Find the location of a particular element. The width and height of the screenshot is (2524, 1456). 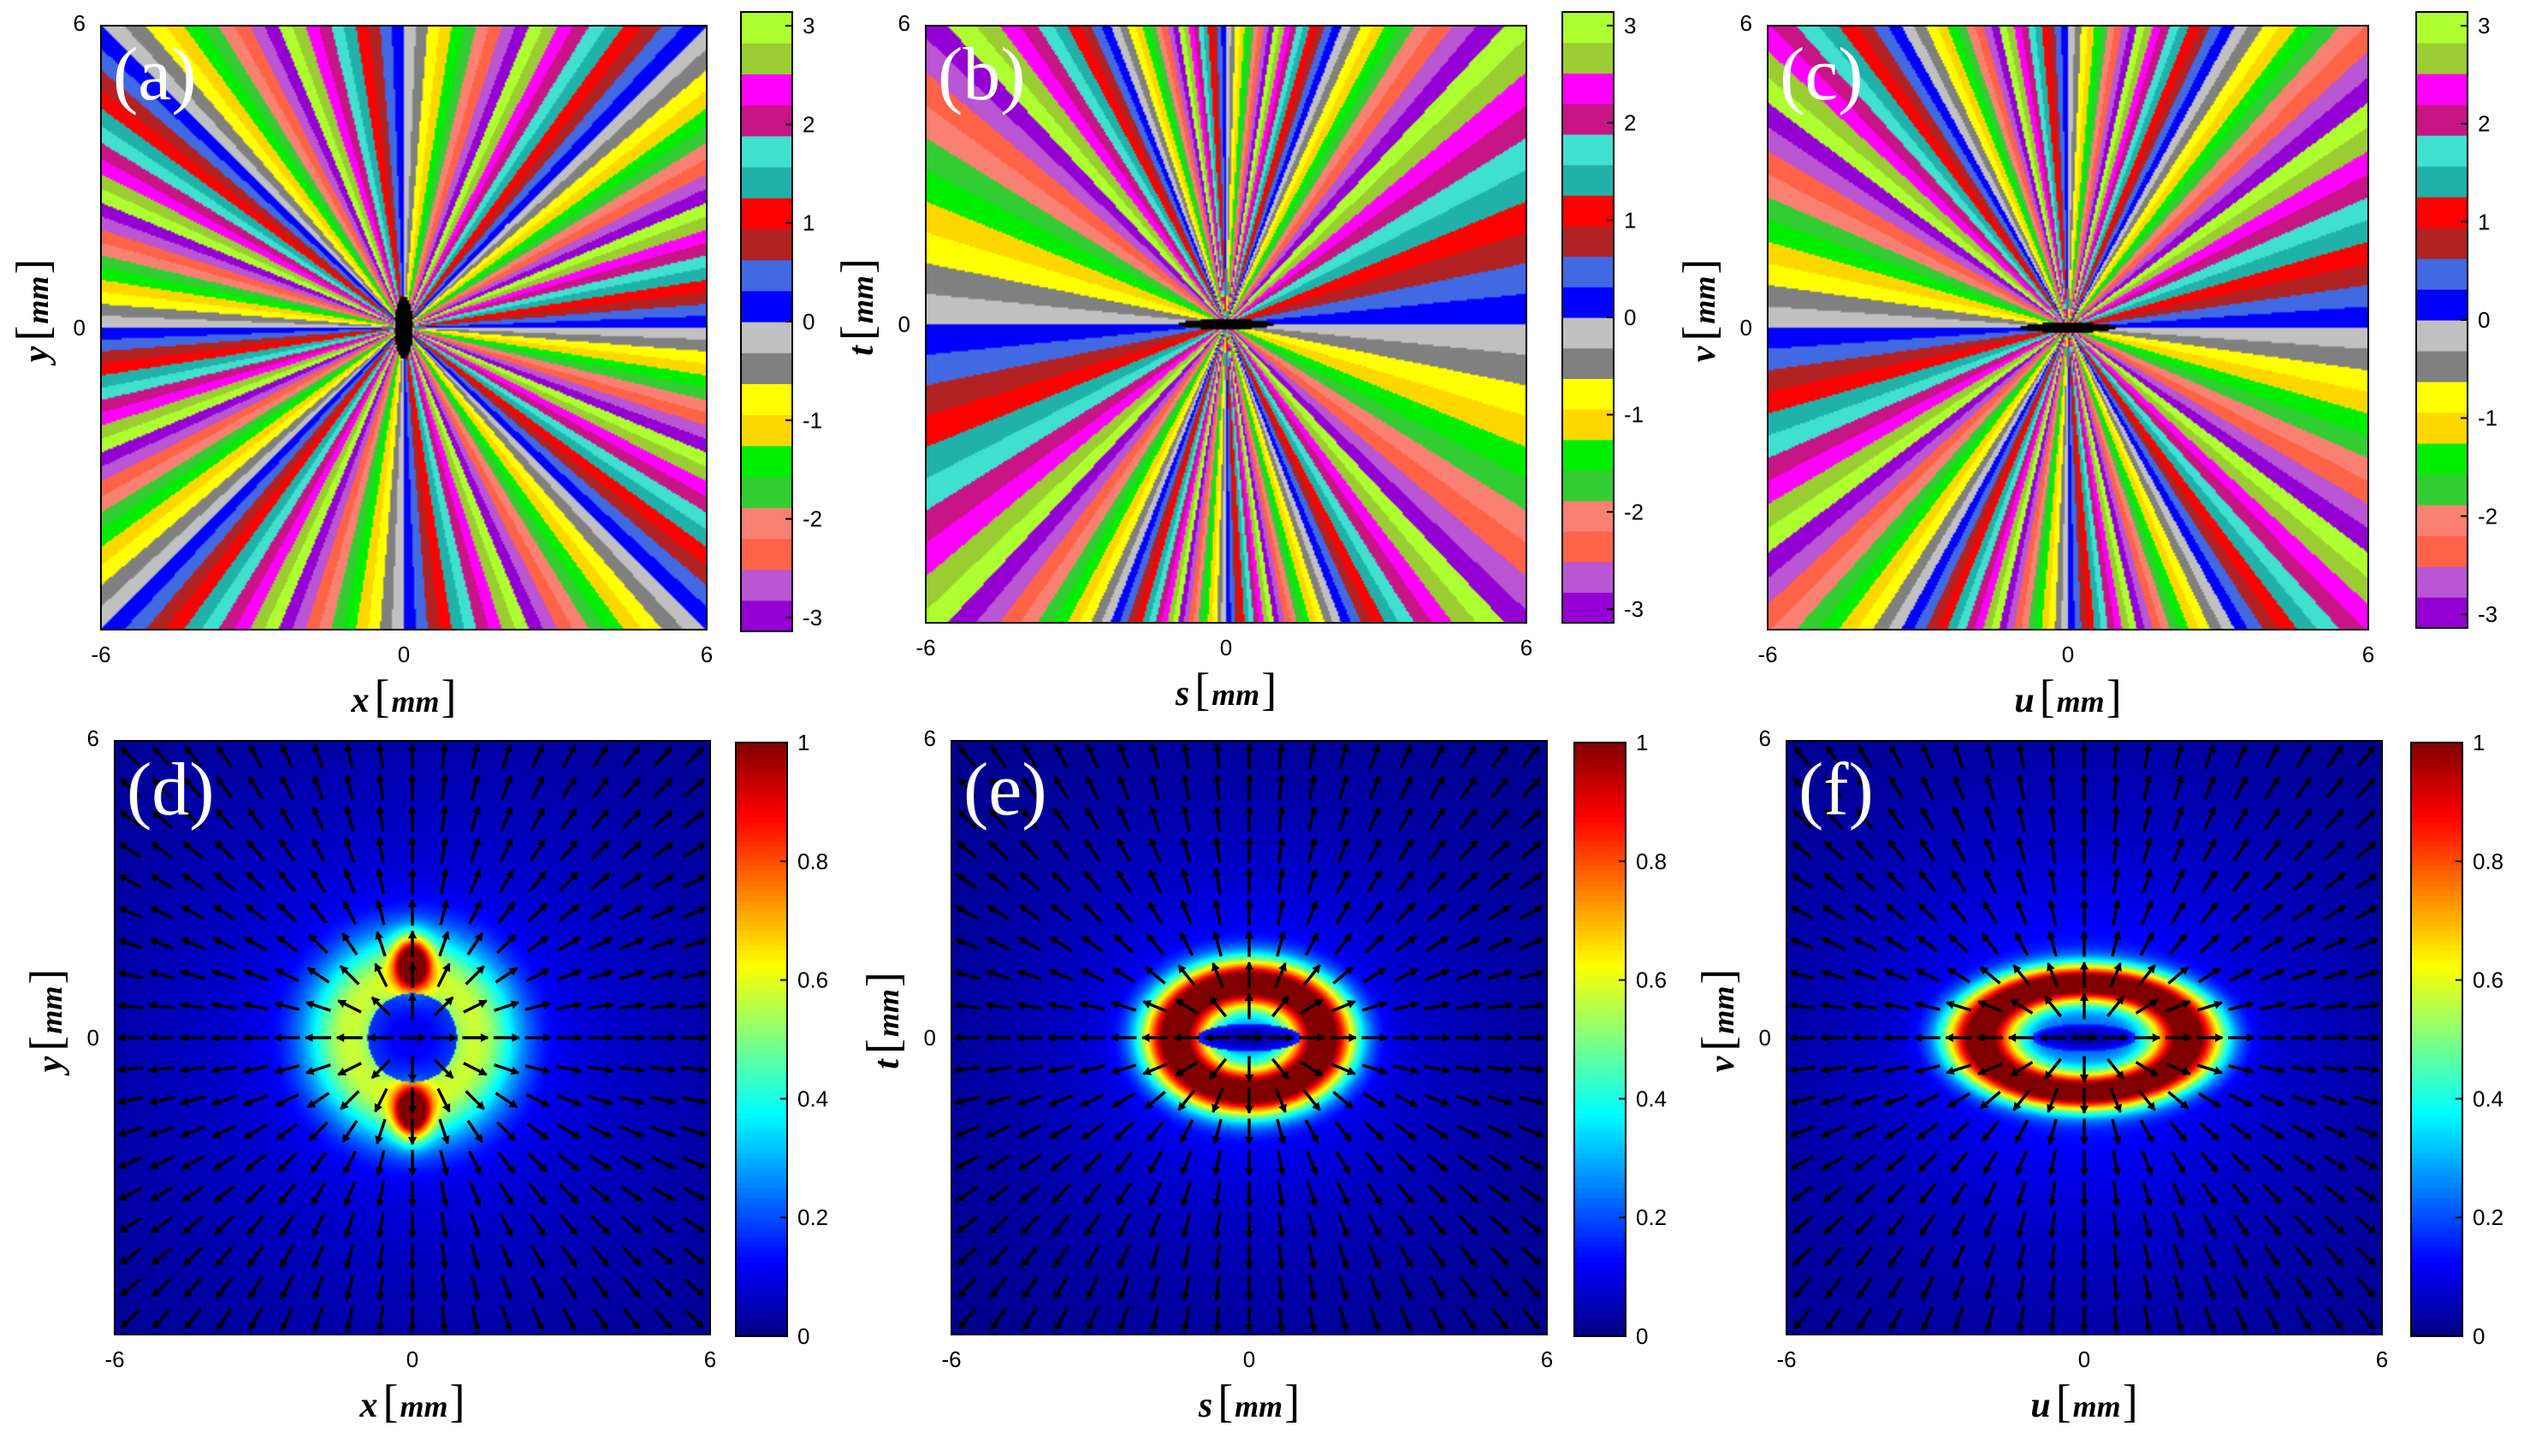

axes-frame is located at coordinates (2084, 1037).